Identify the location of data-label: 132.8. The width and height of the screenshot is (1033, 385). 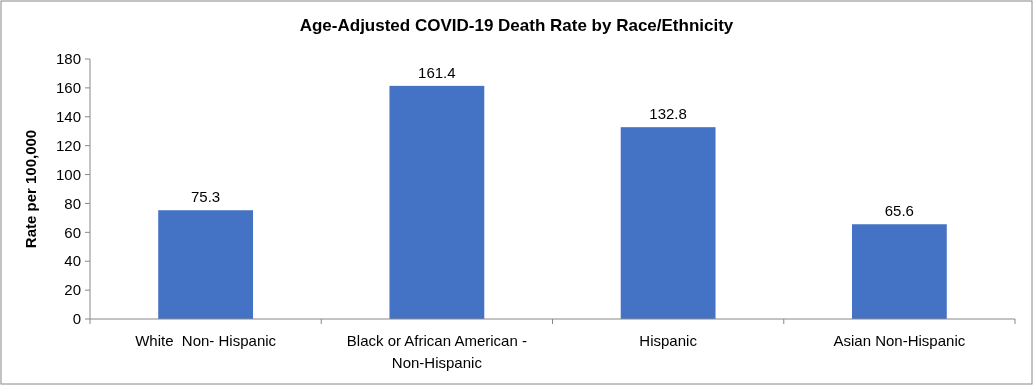
(668, 114).